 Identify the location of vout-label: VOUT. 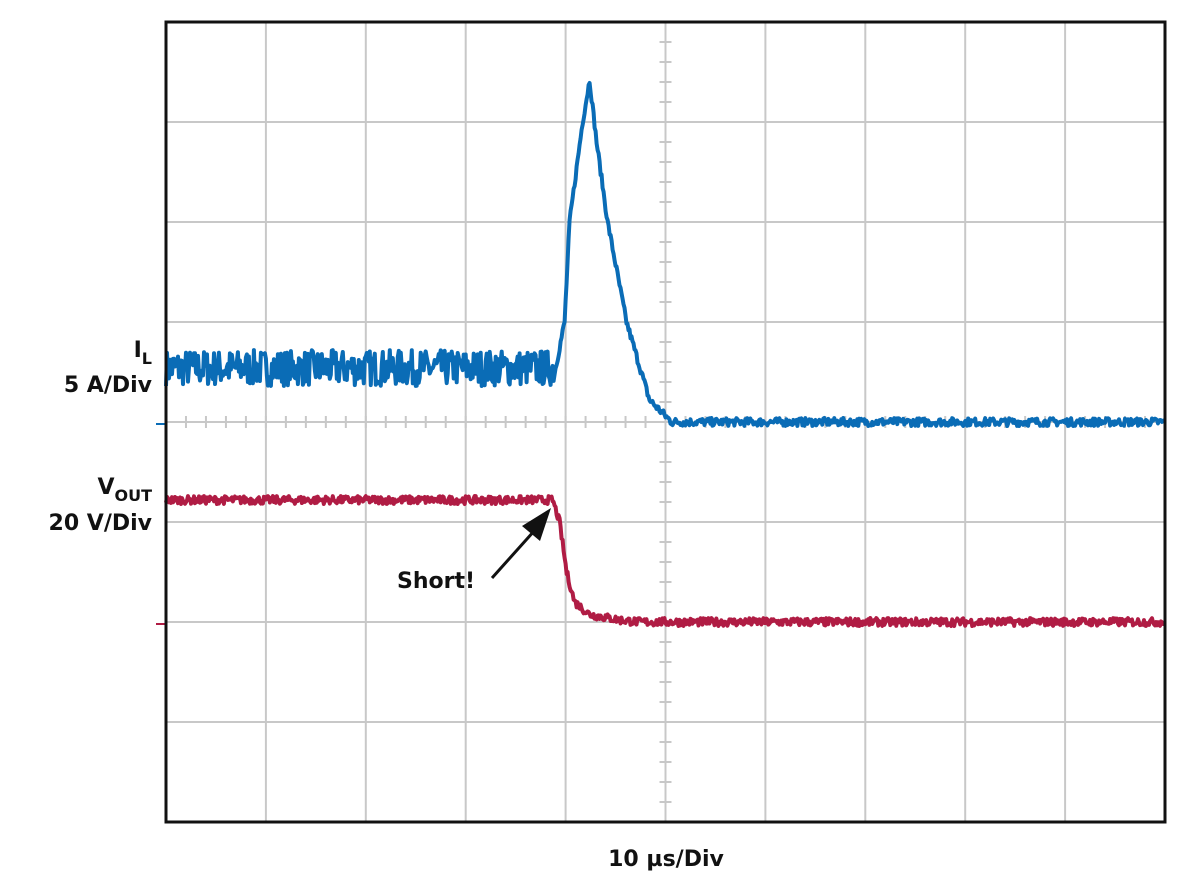
(124, 490).